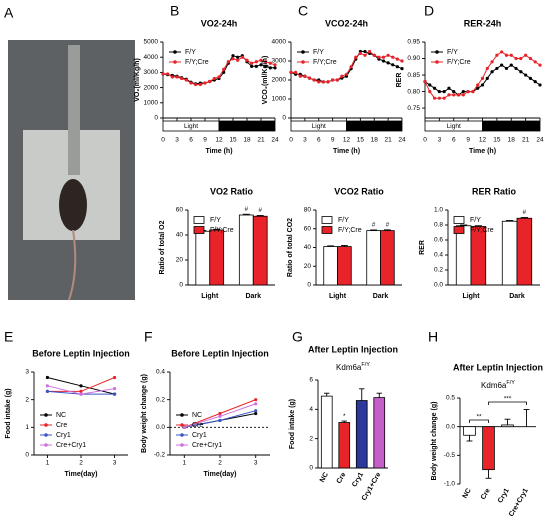 The width and height of the screenshot is (546, 524). Describe the element at coordinates (498, 367) in the screenshot. I see `chart-title: After Leptin Injection` at that location.